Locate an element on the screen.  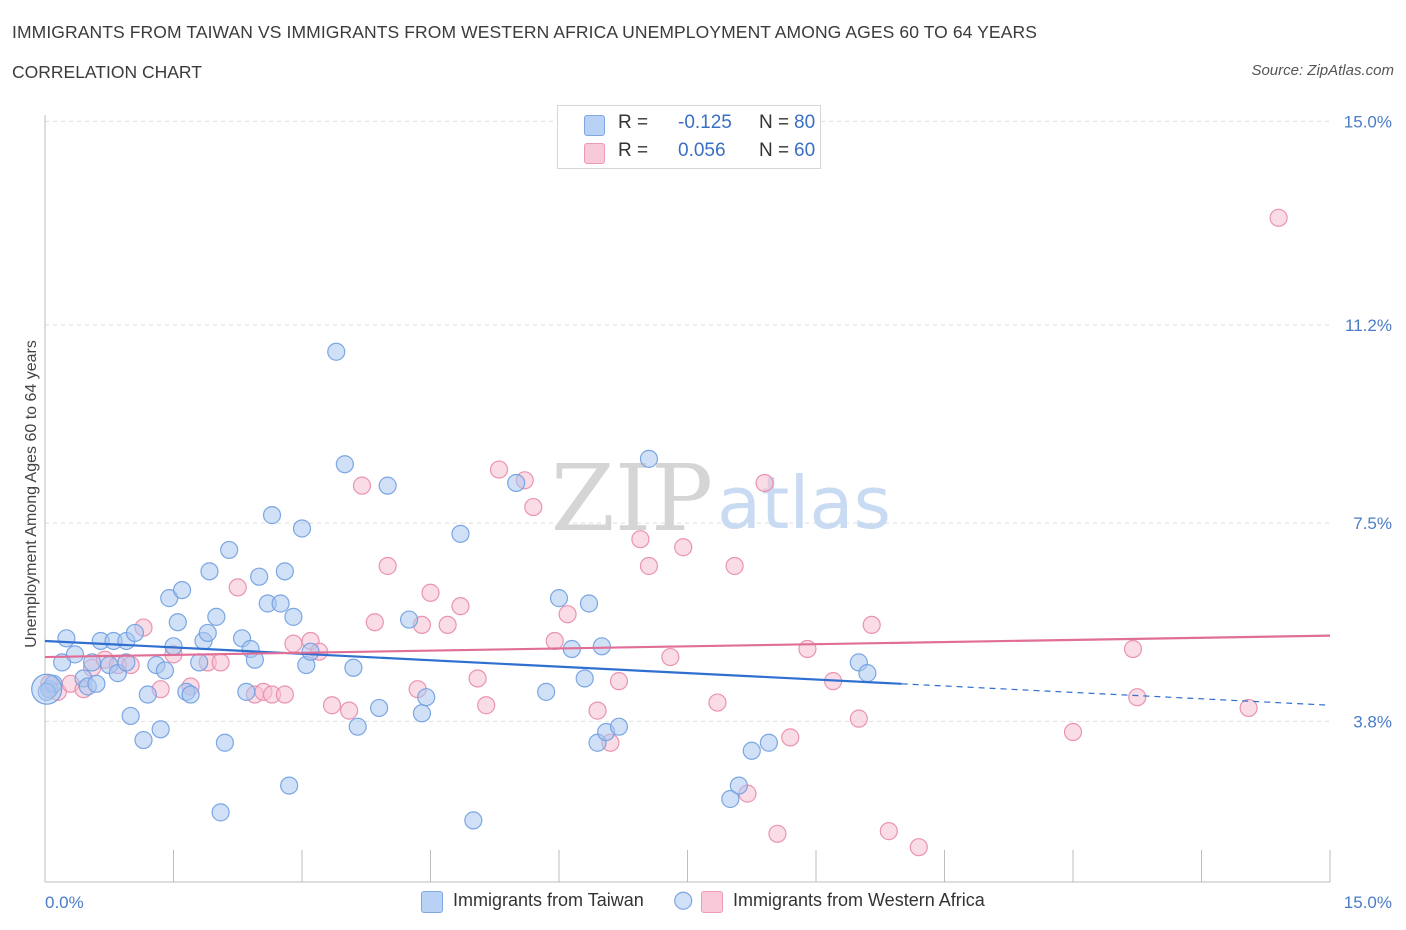
x-tick-label-min: 0.0% is located at coordinates (64, 902).